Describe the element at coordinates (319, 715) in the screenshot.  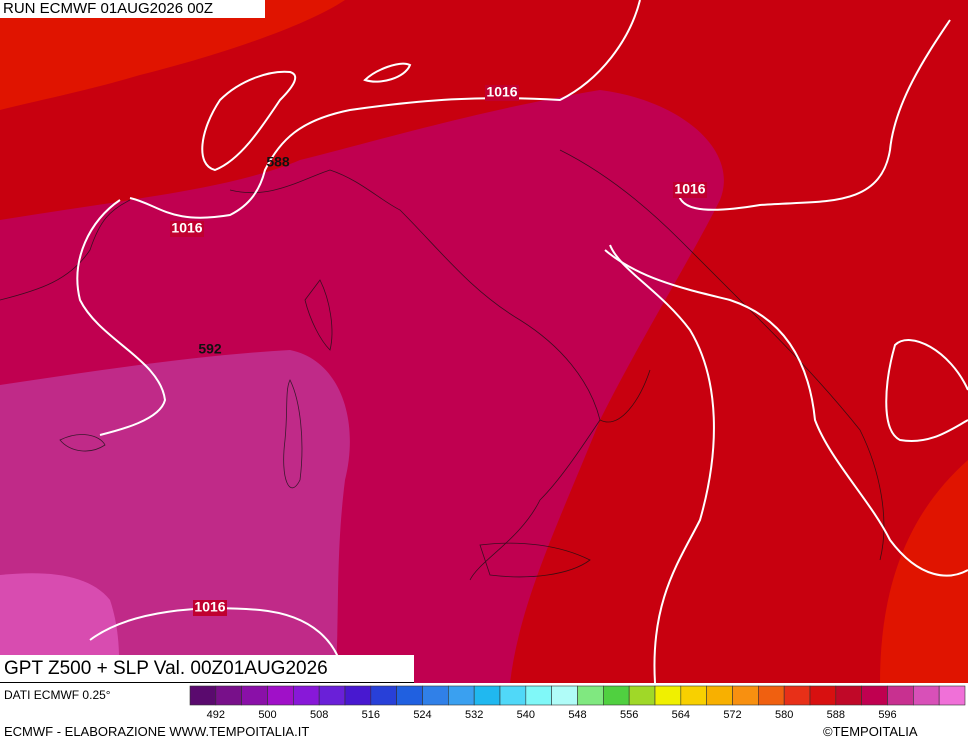
I see `colorbar-label: 508` at that location.